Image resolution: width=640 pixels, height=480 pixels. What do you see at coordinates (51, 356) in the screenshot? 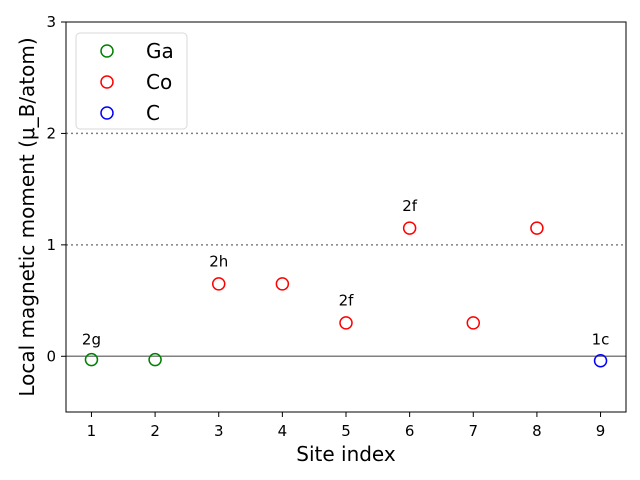
I see `y-tick-label-1: 0` at bounding box center [51, 356].